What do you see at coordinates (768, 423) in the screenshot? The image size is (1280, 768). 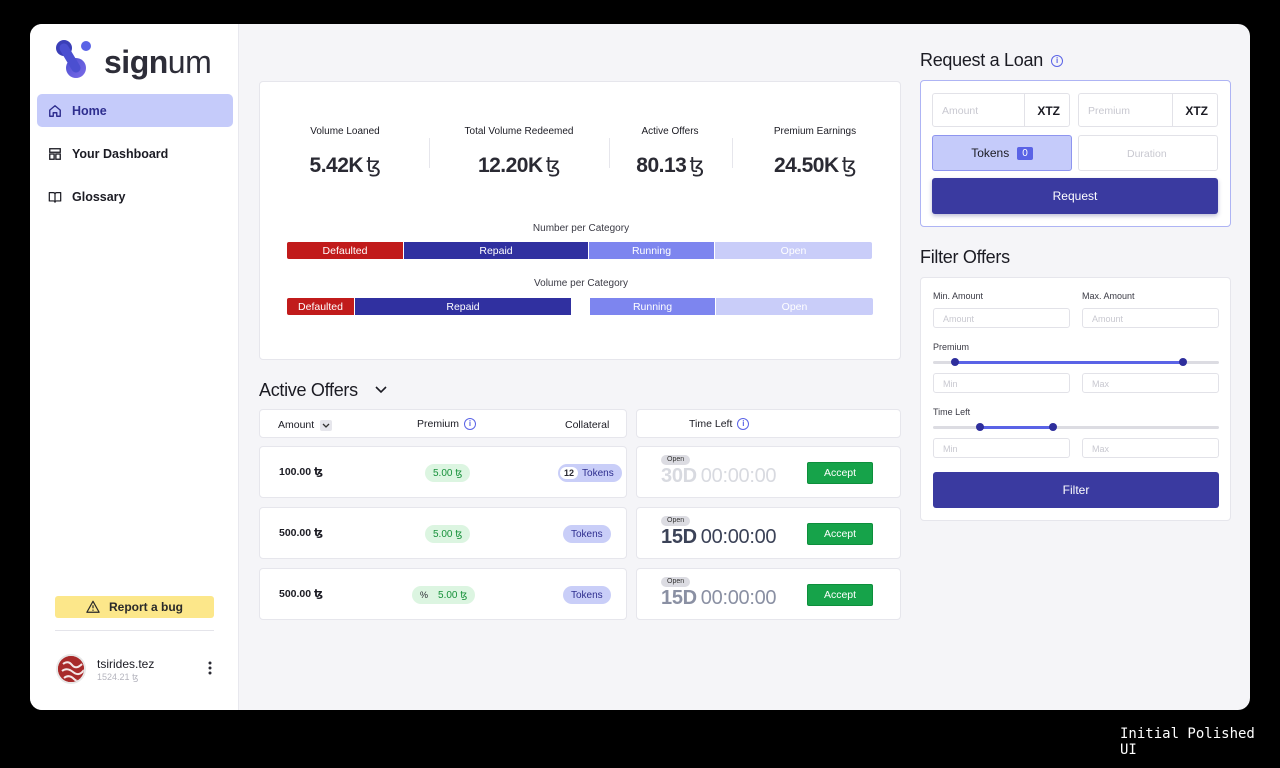 I see `offers-time-header: Time Left i` at bounding box center [768, 423].